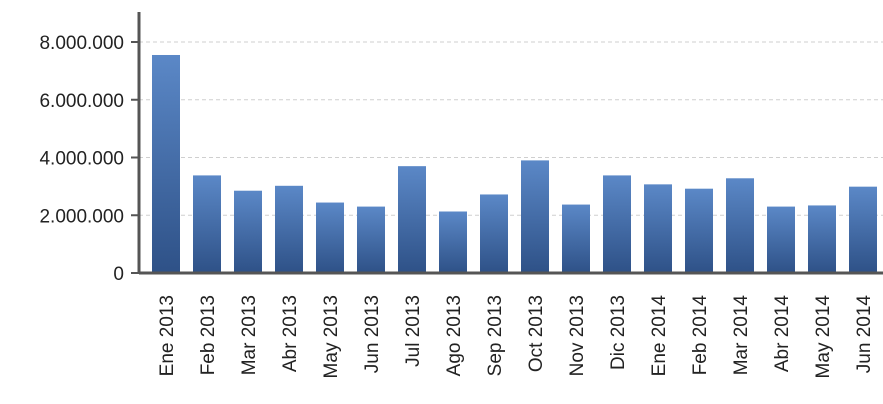  I want to click on x-tick-label: Feb 2013, so click(208, 335).